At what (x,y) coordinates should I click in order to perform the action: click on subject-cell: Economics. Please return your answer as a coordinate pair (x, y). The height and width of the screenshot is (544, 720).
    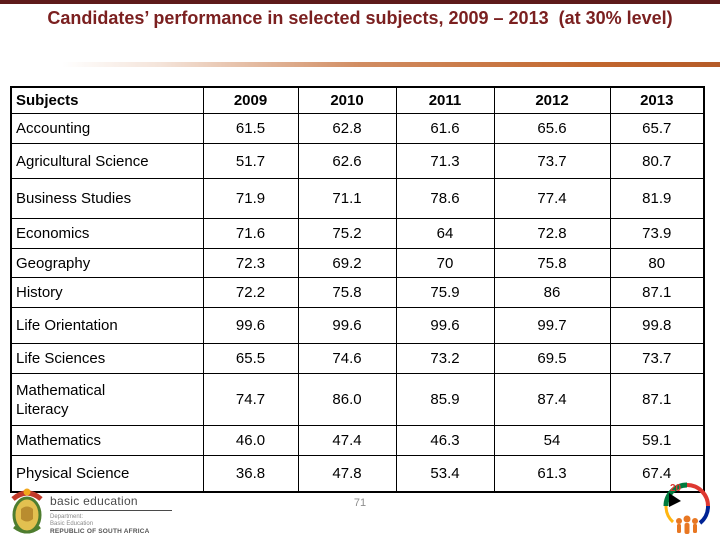
    Looking at the image, I should click on (107, 233).